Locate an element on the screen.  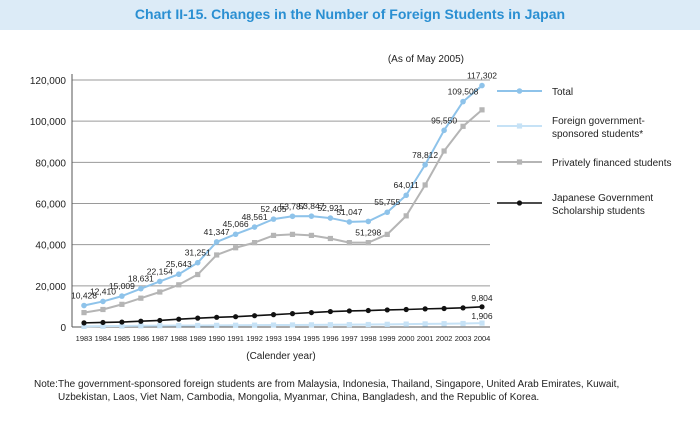
data-label-foreign_gov: 1,906 is located at coordinates (482, 316).